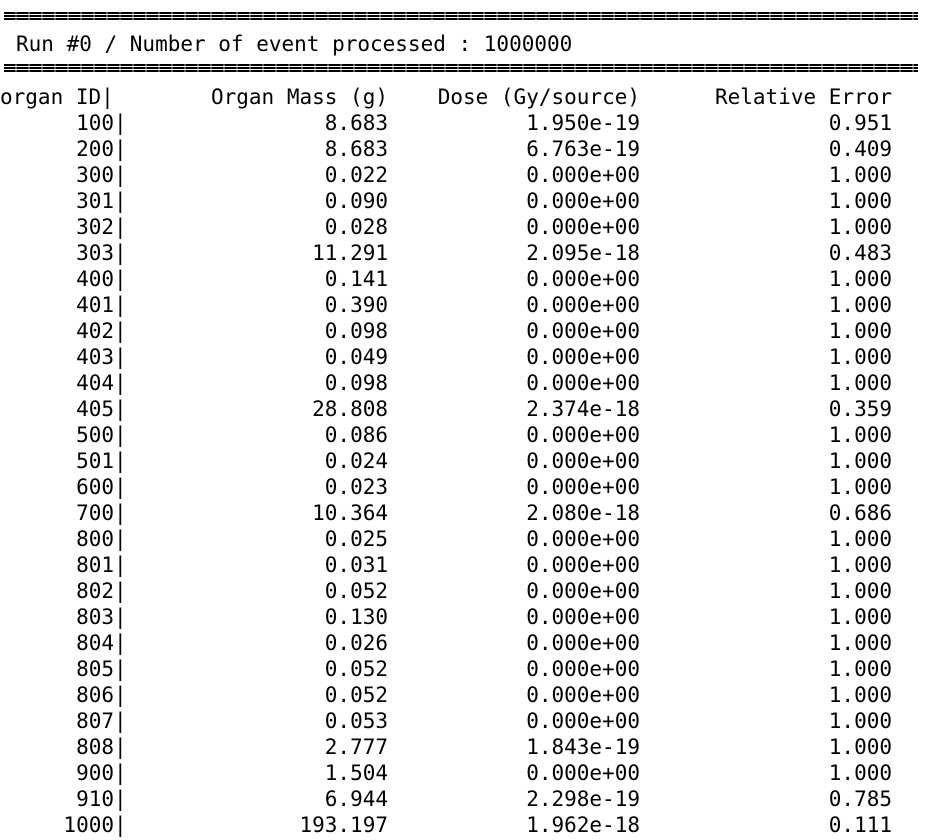 The image size is (928, 840). What do you see at coordinates (95, 435) in the screenshot?
I see `organ-id-cell: 500` at bounding box center [95, 435].